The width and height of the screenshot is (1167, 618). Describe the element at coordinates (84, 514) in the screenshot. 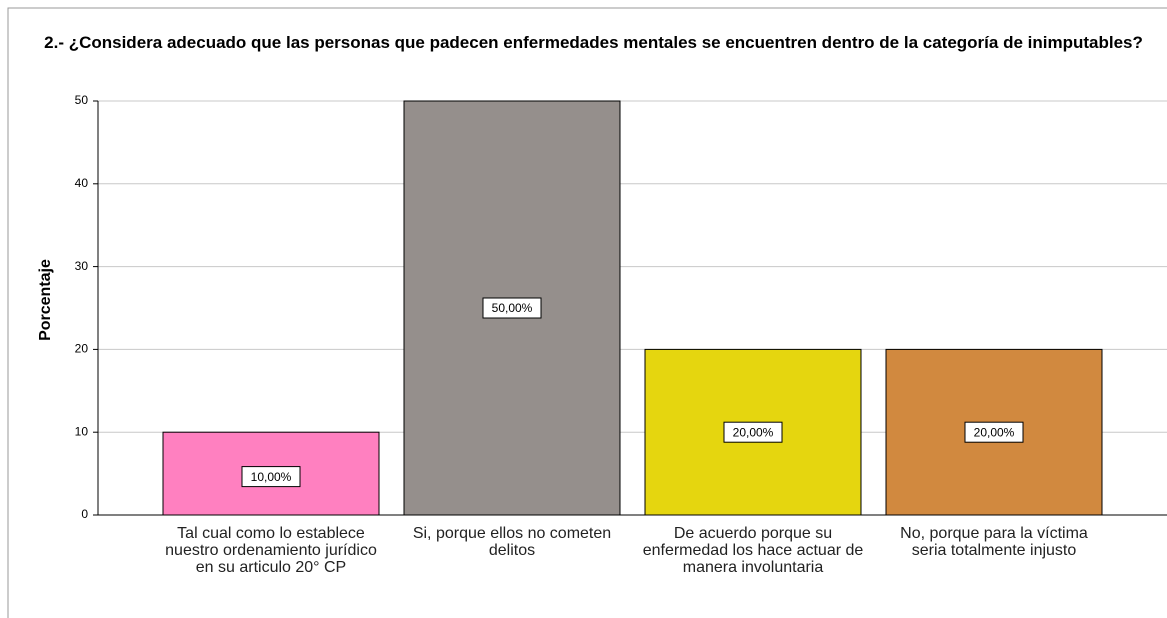

I see `y-tick-label: 0` at that location.